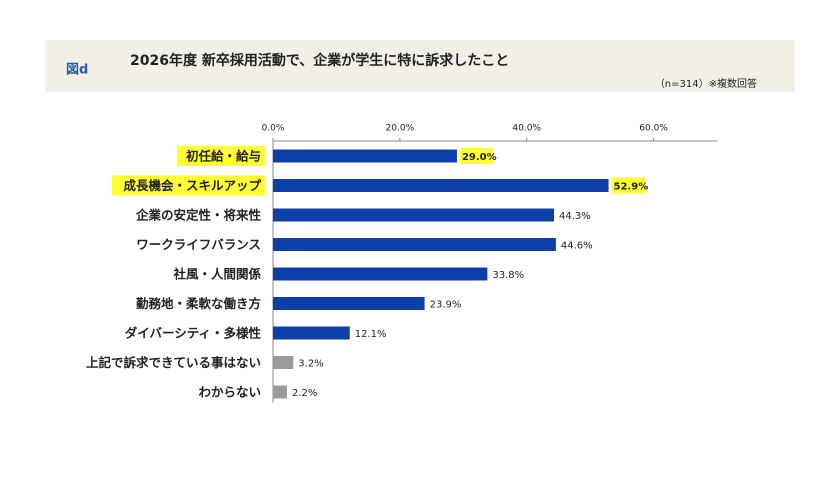 Image resolution: width=840 pixels, height=477 pixels. Describe the element at coordinates (446, 305) in the screenshot. I see `value-label: 23.9%` at that location.